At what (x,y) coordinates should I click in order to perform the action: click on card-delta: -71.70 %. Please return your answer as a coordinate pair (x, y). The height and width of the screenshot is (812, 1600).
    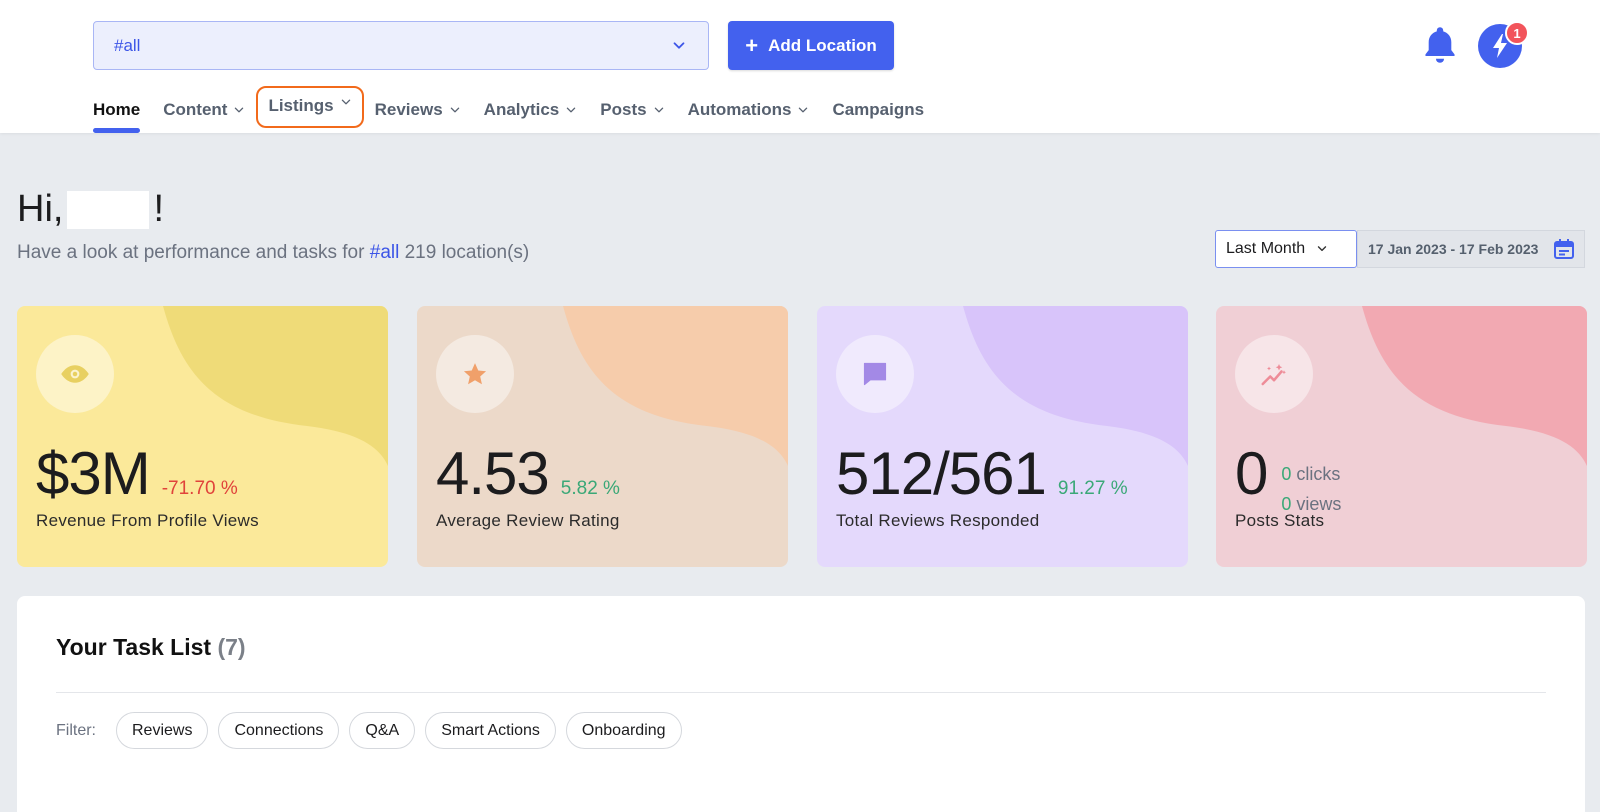
    Looking at the image, I should click on (199, 488).